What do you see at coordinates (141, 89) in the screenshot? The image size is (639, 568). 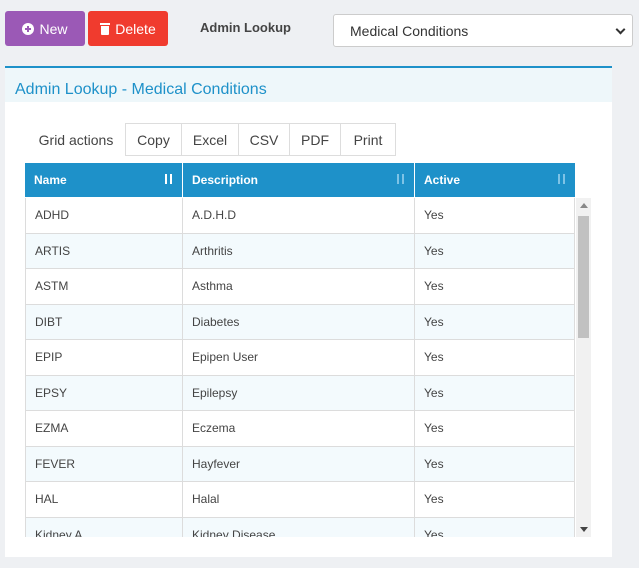 I see `panel-title: Admin Lookup - Medical Conditions` at bounding box center [141, 89].